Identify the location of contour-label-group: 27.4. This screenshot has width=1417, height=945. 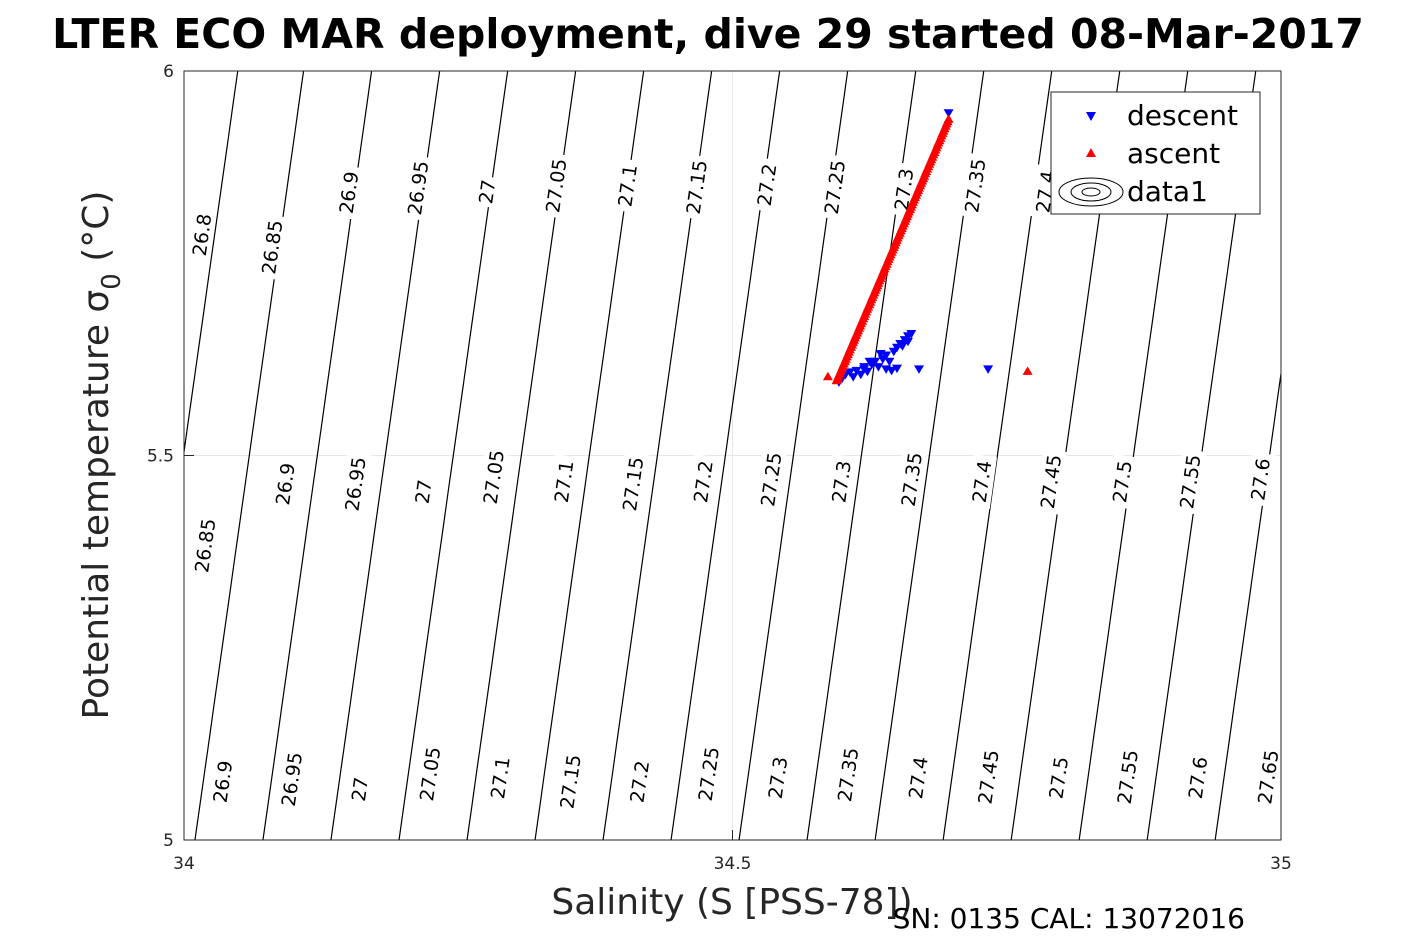
(981, 482).